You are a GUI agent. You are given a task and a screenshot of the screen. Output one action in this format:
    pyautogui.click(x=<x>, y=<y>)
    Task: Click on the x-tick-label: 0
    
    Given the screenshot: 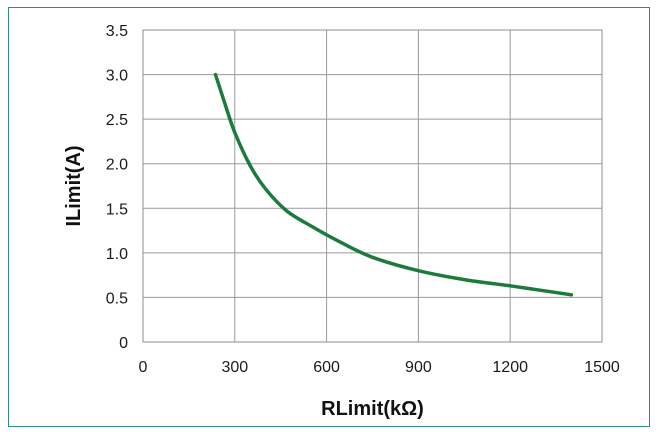 What is the action you would take?
    pyautogui.click(x=143, y=367)
    